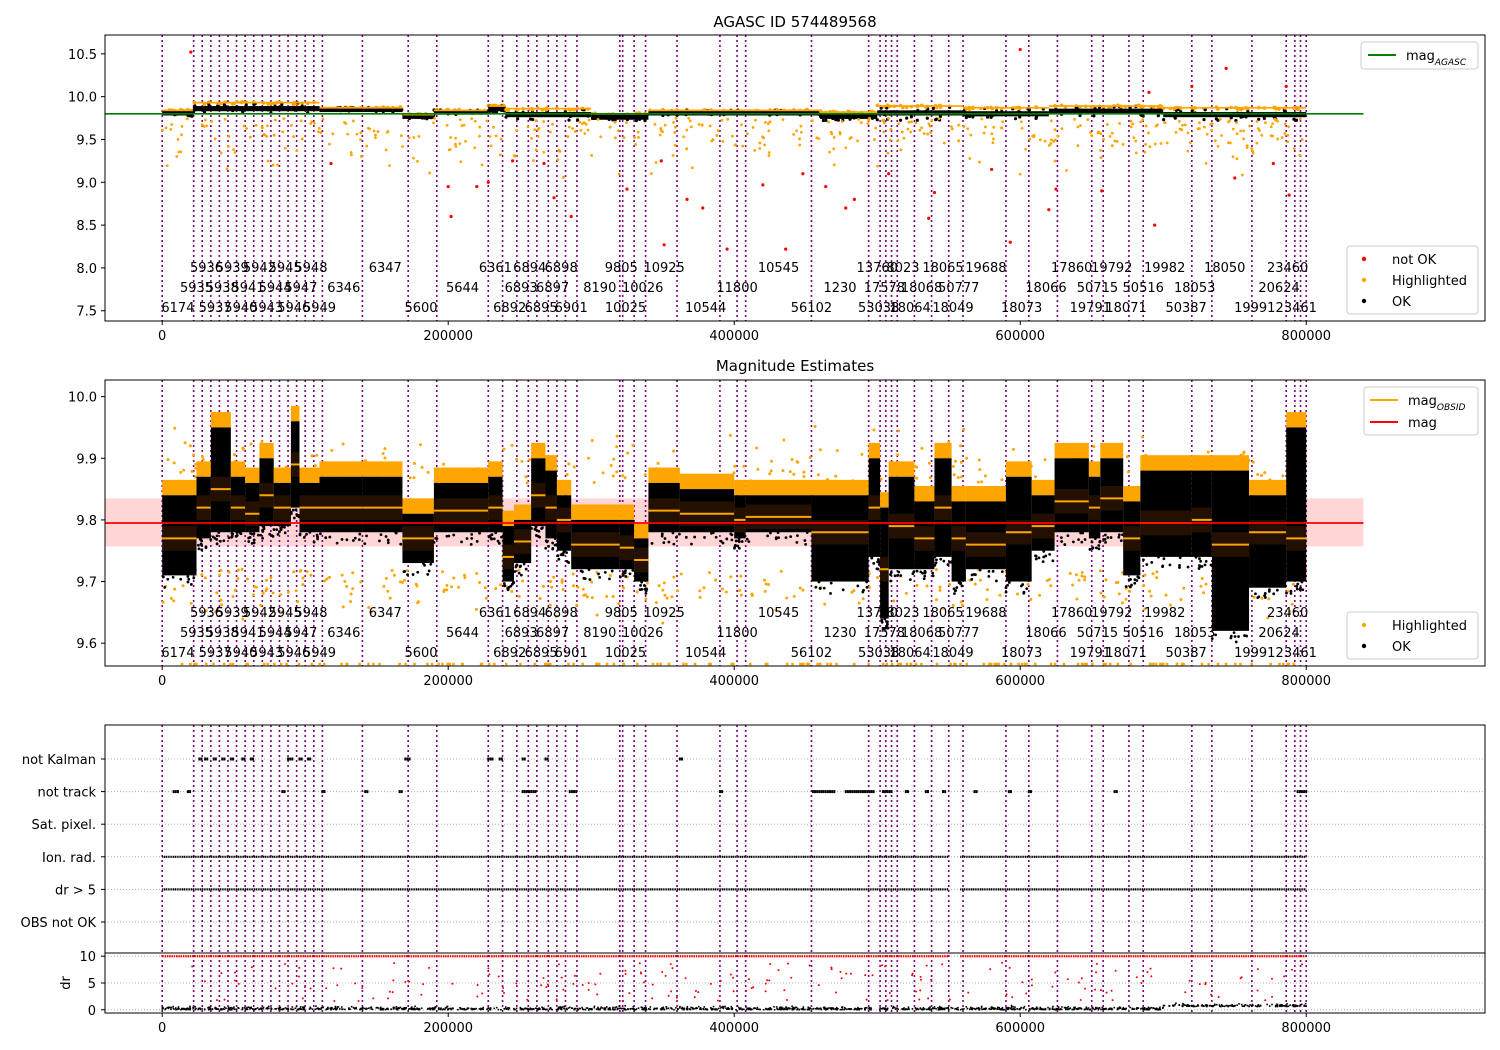  What do you see at coordinates (240, 653) in the screenshot?
I see `obsid-label: 5940` at bounding box center [240, 653].